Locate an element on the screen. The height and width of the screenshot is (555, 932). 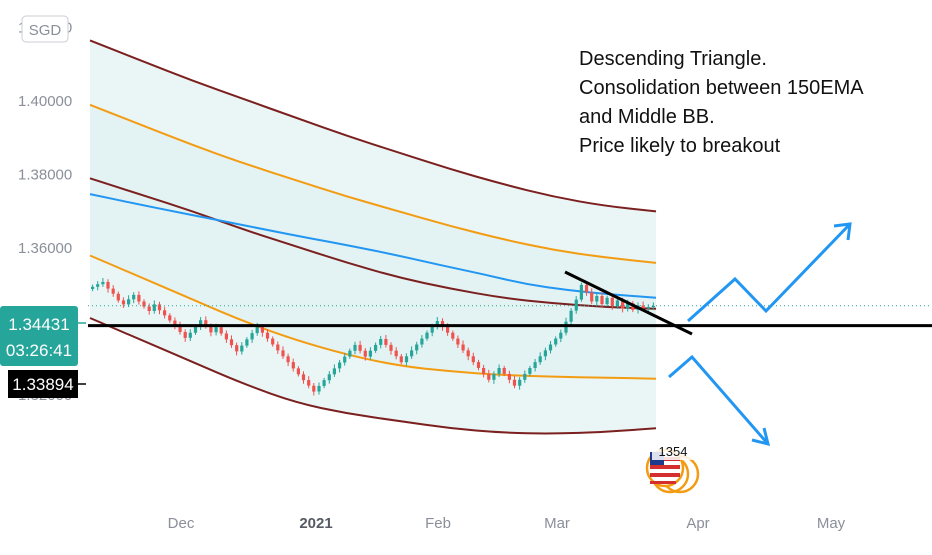
support-price-tag: 1.33894 is located at coordinates (47, 384).